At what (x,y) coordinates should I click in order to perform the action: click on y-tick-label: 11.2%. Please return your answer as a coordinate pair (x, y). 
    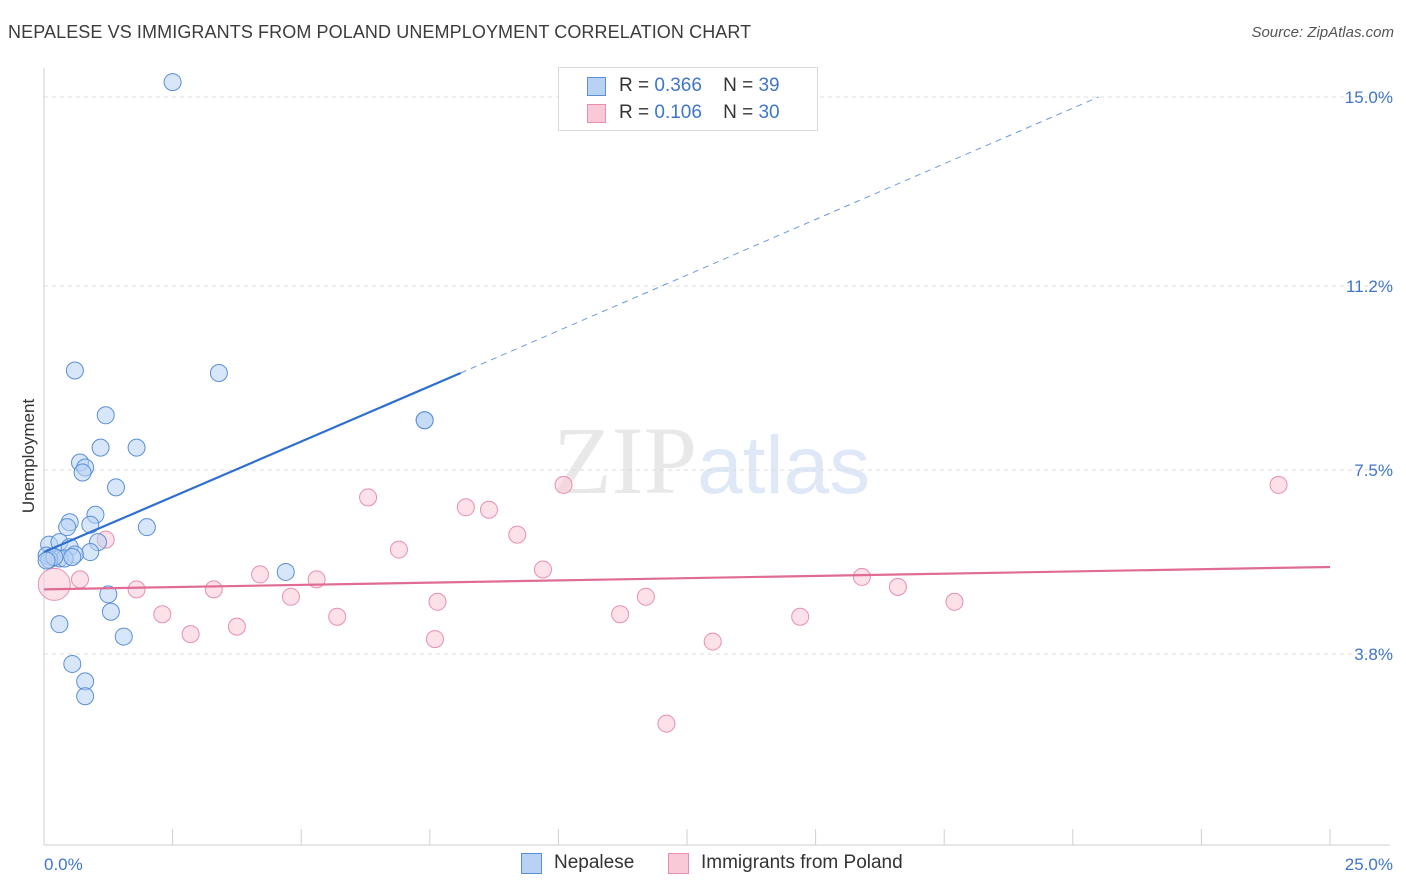
    Looking at the image, I should click on (1369, 286).